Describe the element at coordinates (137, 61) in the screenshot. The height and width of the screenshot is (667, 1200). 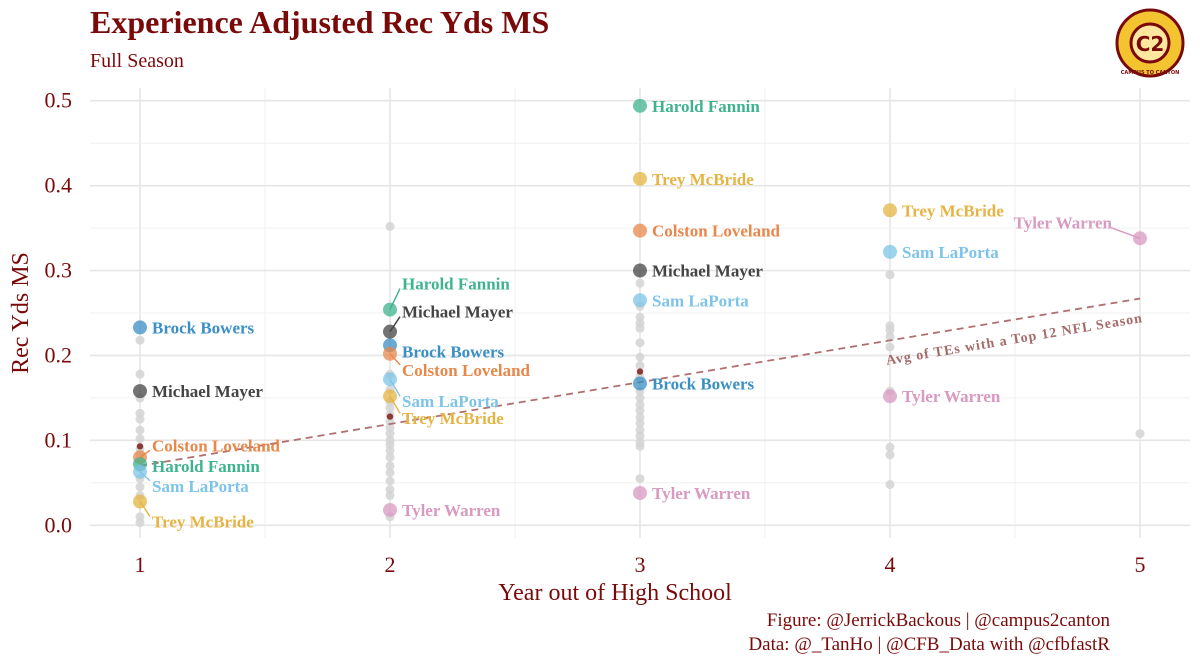
I see `chart-subtitle: Full Season` at that location.